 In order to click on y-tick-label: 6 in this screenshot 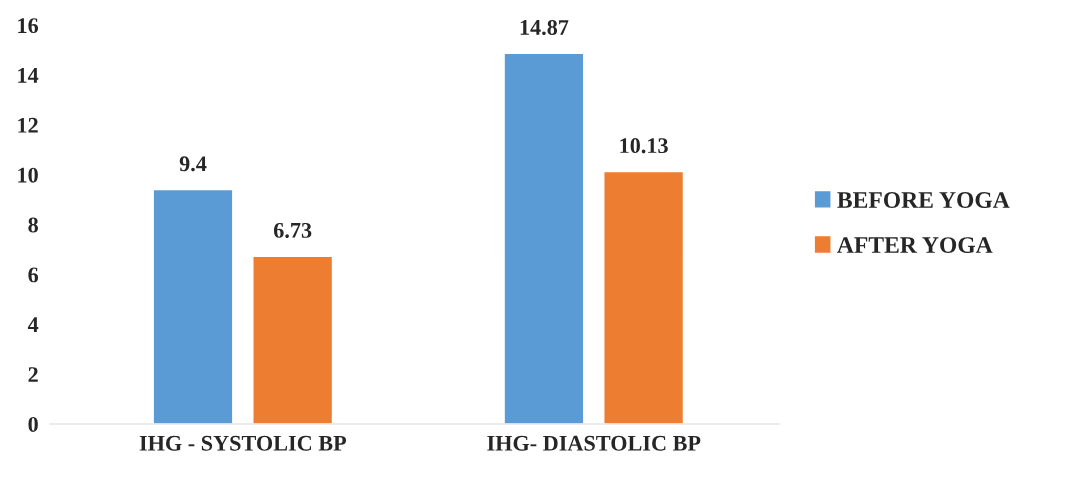, I will do `click(33, 275)`.